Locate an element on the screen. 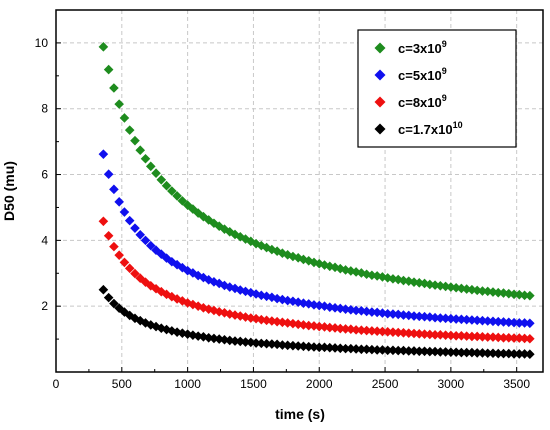  legend-label-exponent: 9 is located at coordinates (444, 98).